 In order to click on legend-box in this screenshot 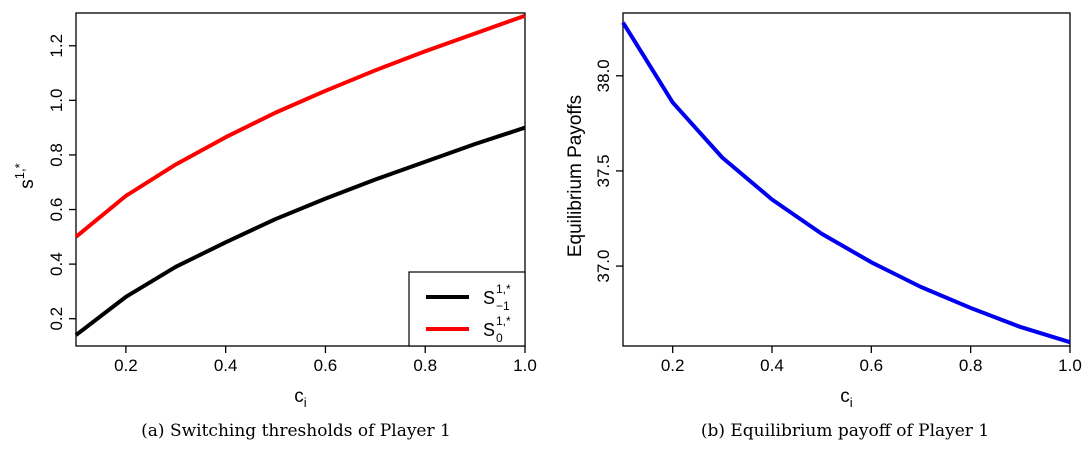, I will do `click(467, 309)`.